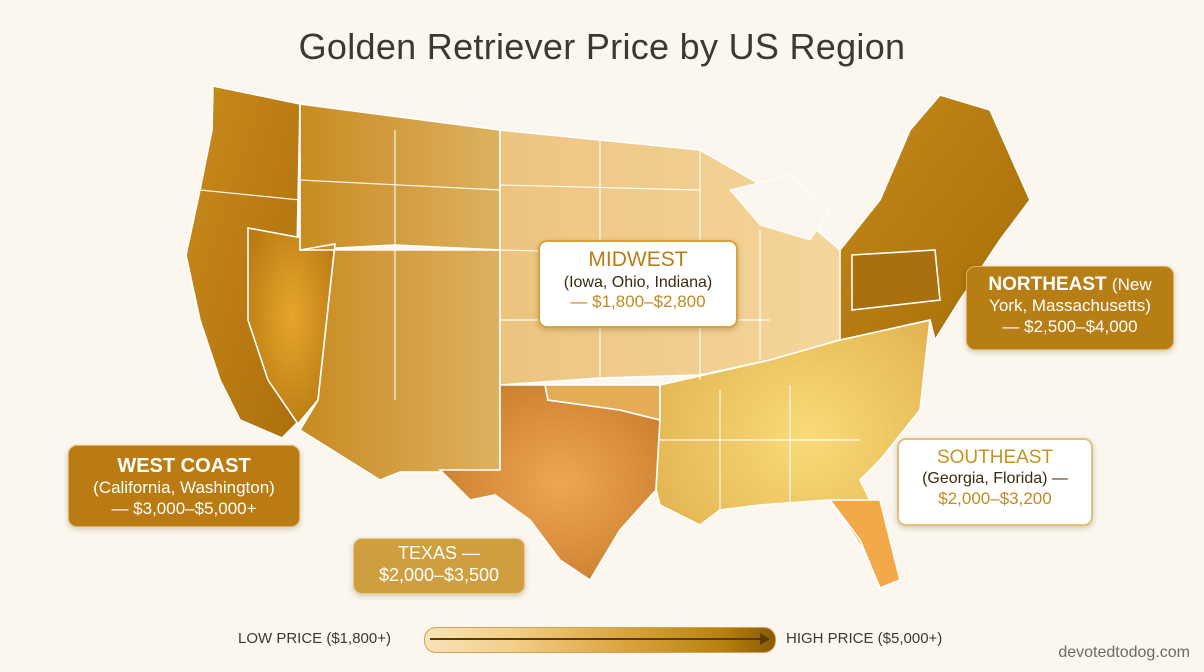 The height and width of the screenshot is (672, 1204). What do you see at coordinates (780, 207) in the screenshot?
I see `great-lakes` at bounding box center [780, 207].